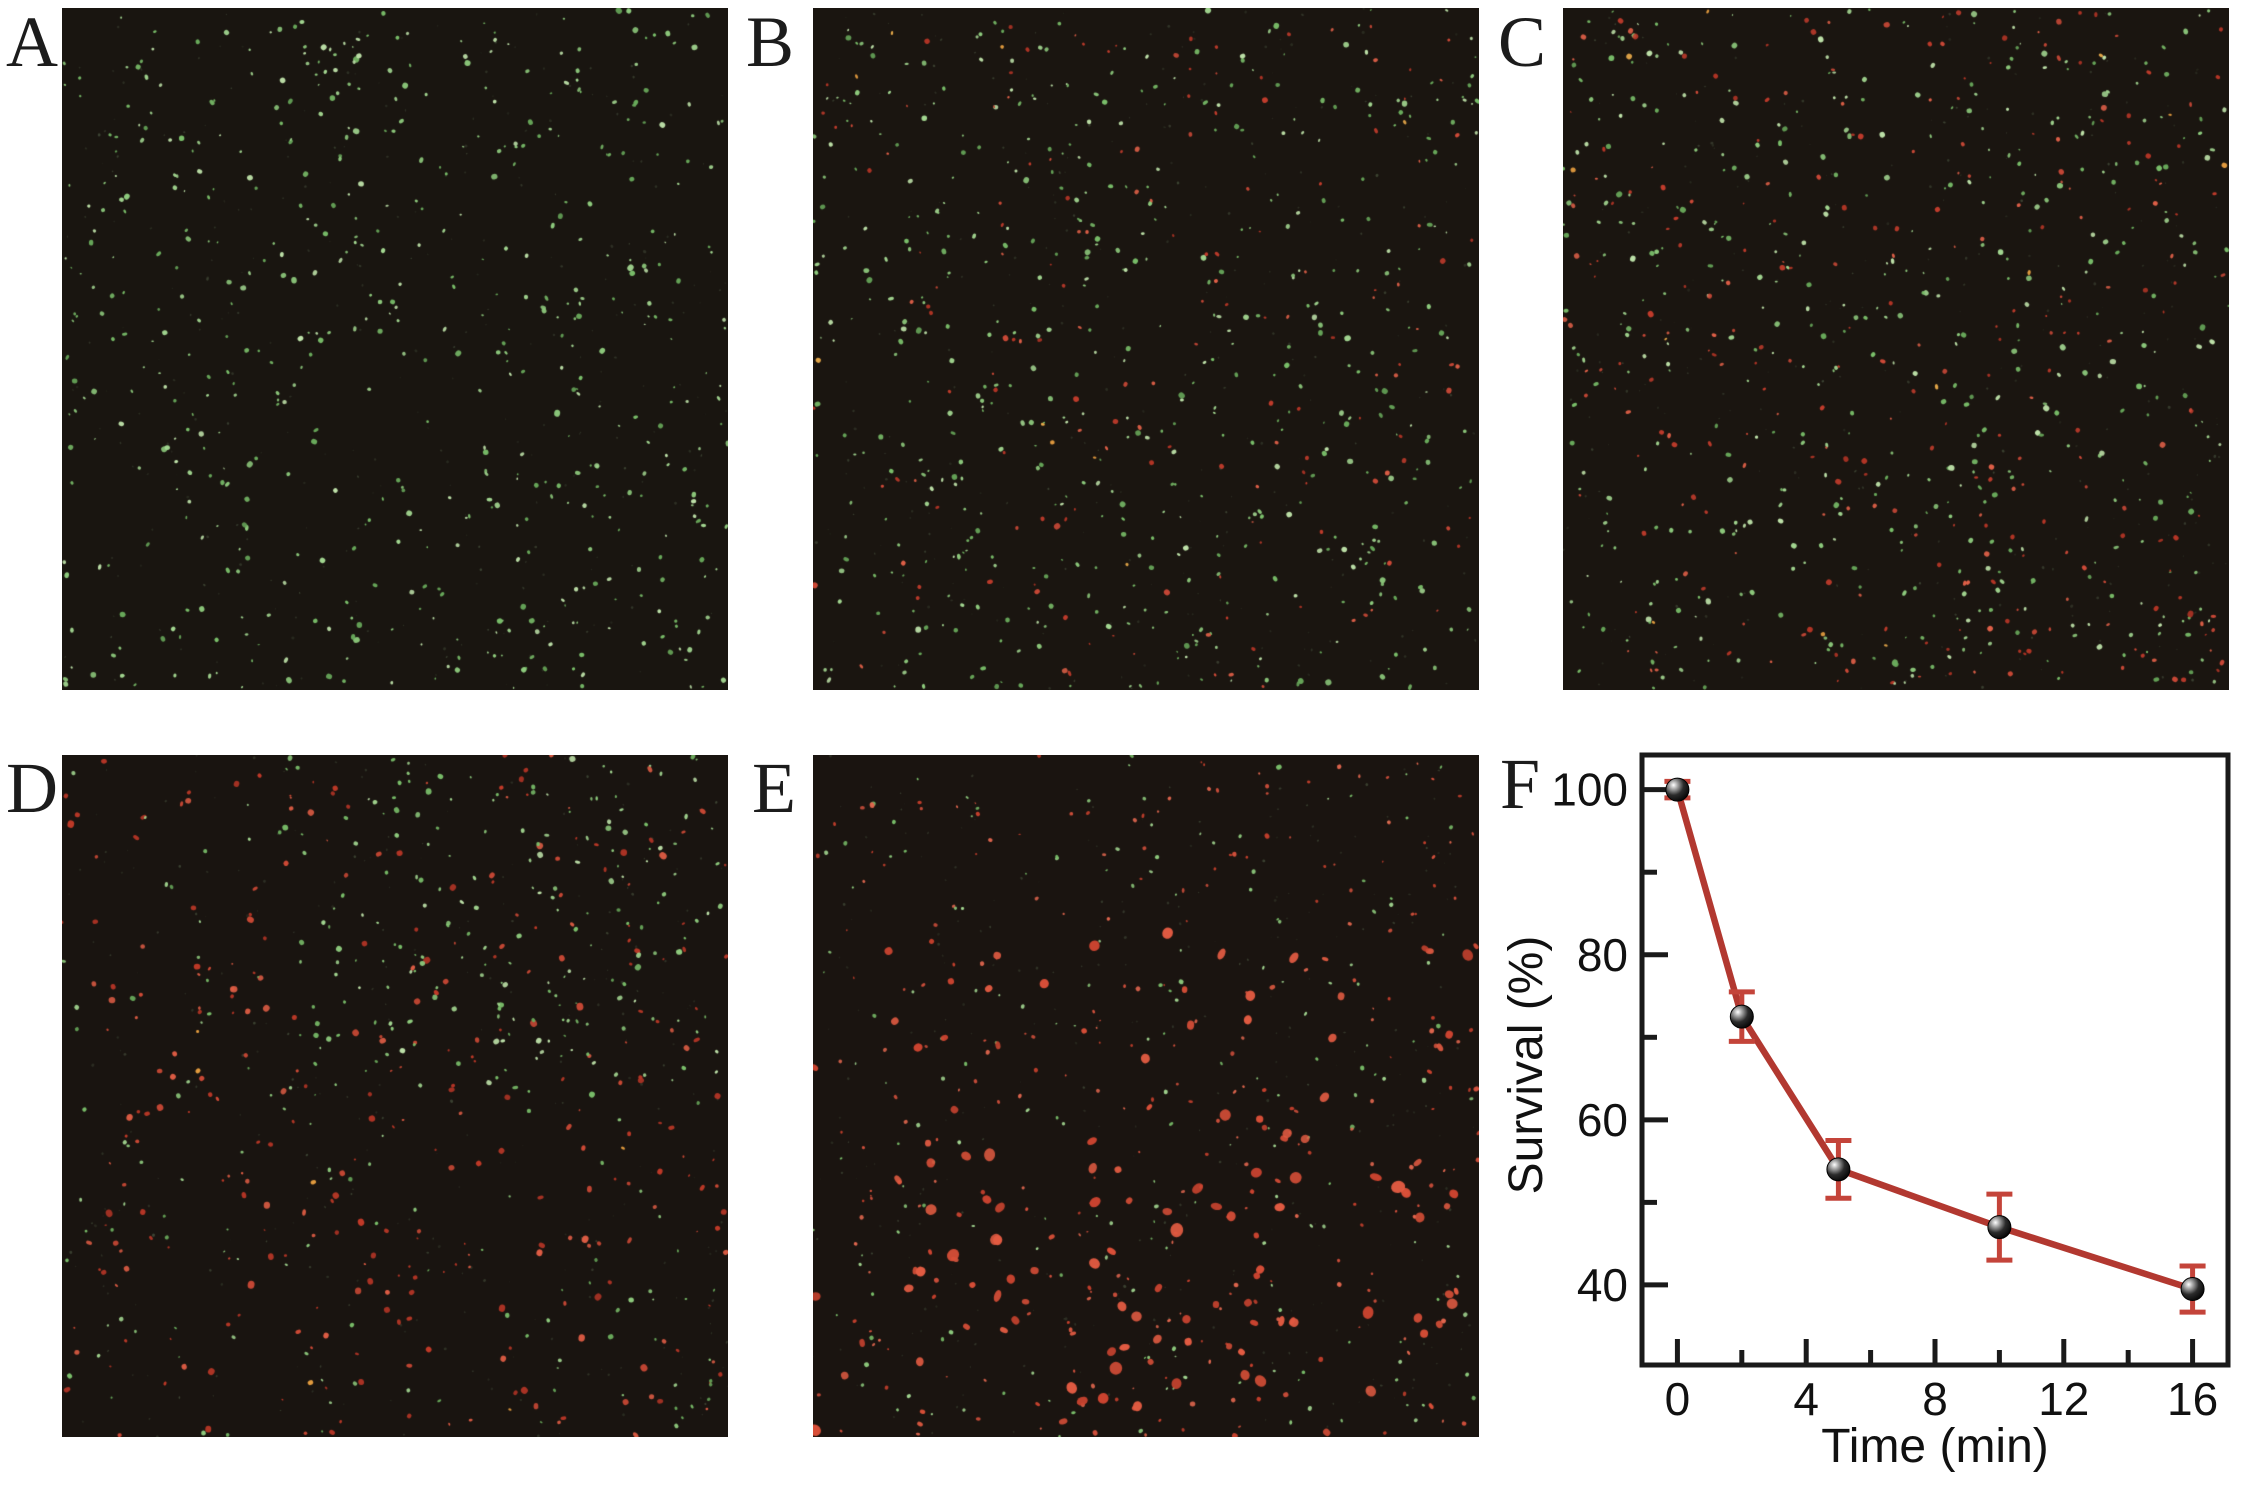 The height and width of the screenshot is (1485, 2244). Describe the element at coordinates (1146, 349) in the screenshot. I see `panel-b-micrograph` at that location.